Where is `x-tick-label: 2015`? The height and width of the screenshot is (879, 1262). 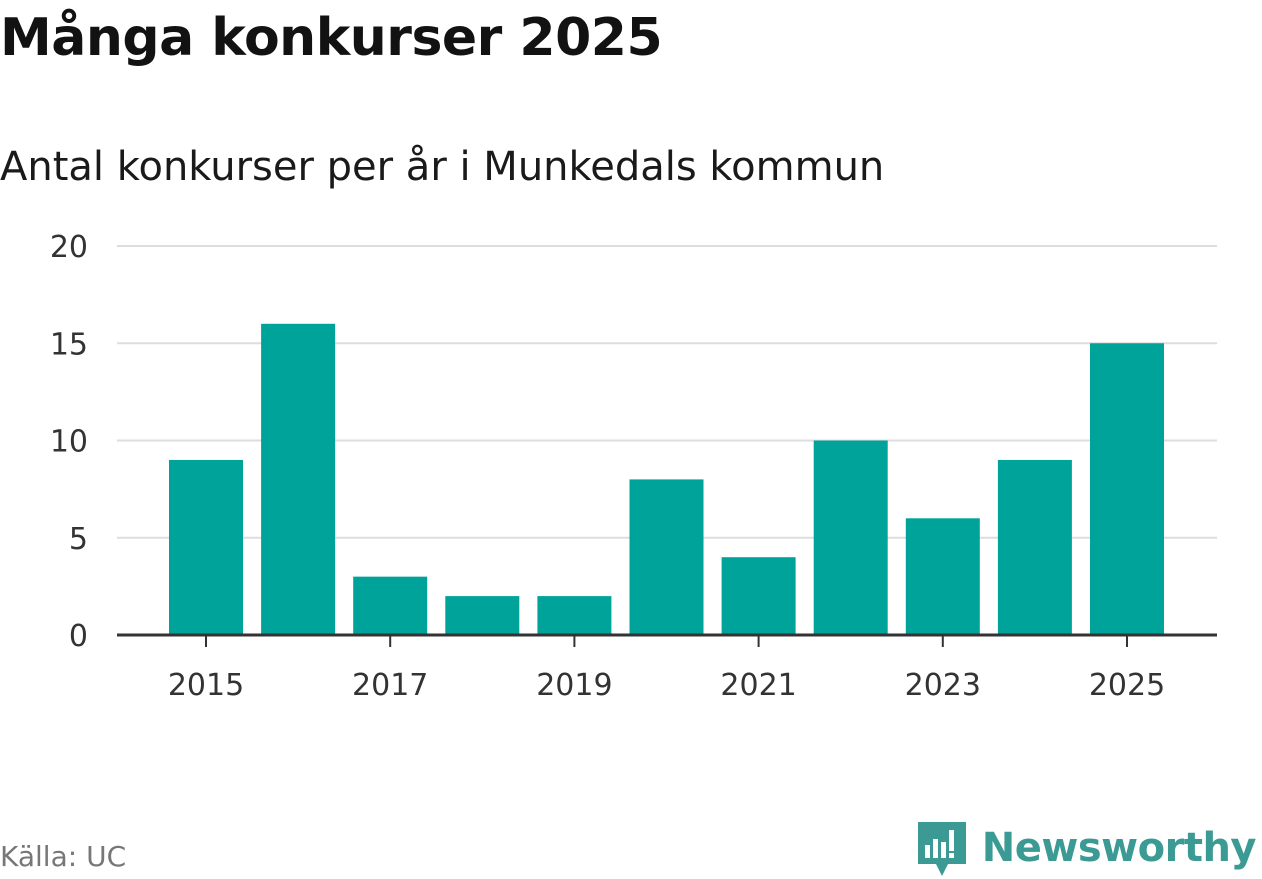
x-tick-label: 2015 is located at coordinates (206, 685).